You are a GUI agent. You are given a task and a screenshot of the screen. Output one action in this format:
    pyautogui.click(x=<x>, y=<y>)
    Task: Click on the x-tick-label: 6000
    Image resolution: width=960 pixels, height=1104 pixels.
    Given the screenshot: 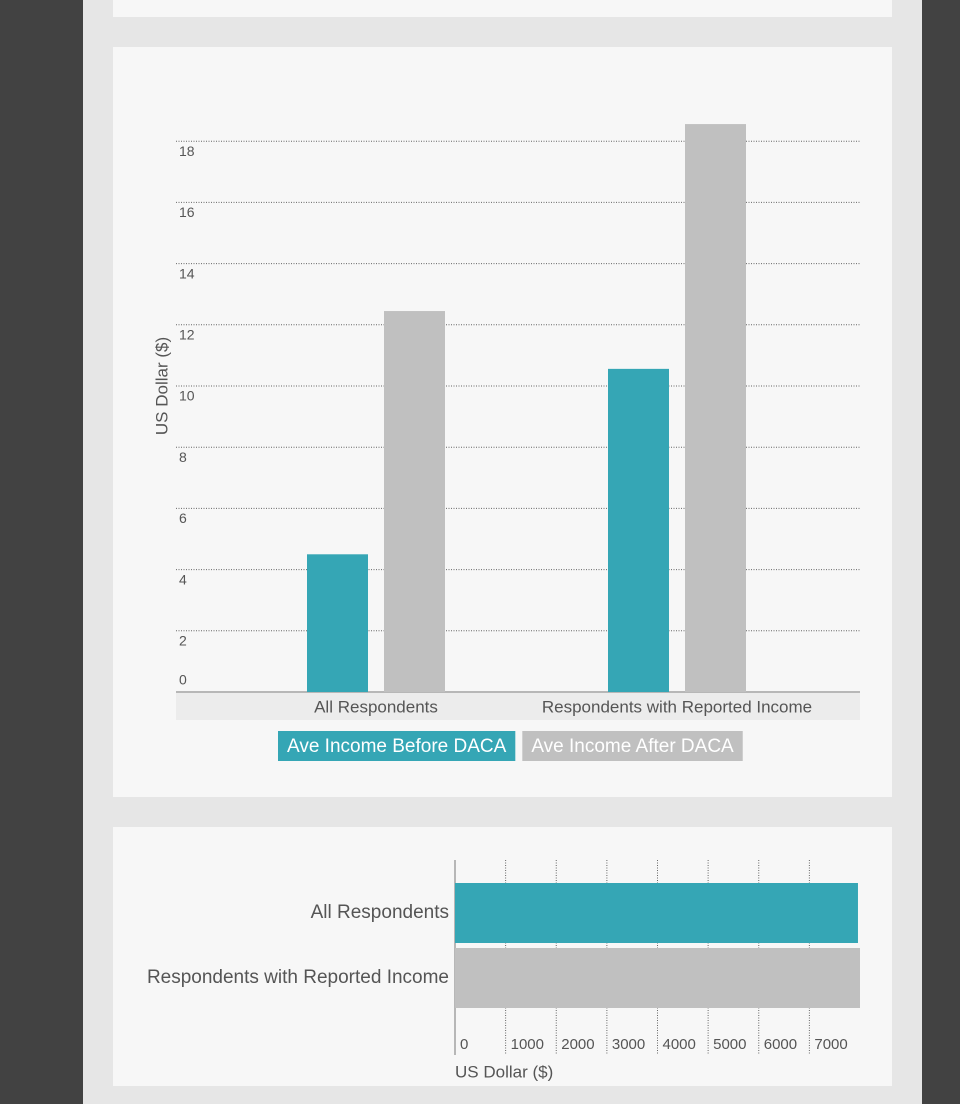 What is the action you would take?
    pyautogui.click(x=780, y=1044)
    